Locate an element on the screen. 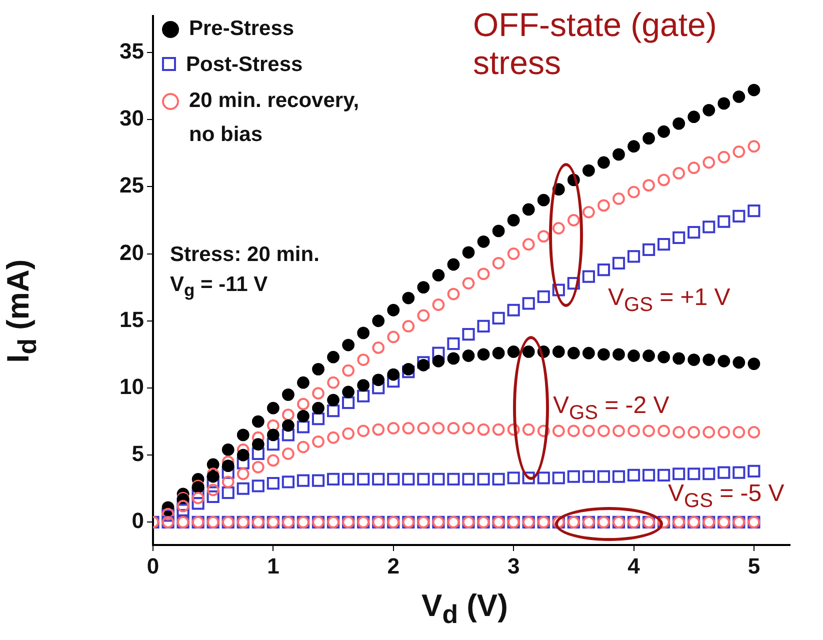 The width and height of the screenshot is (823, 640). y-tick-label: 35 is located at coordinates (132, 51).